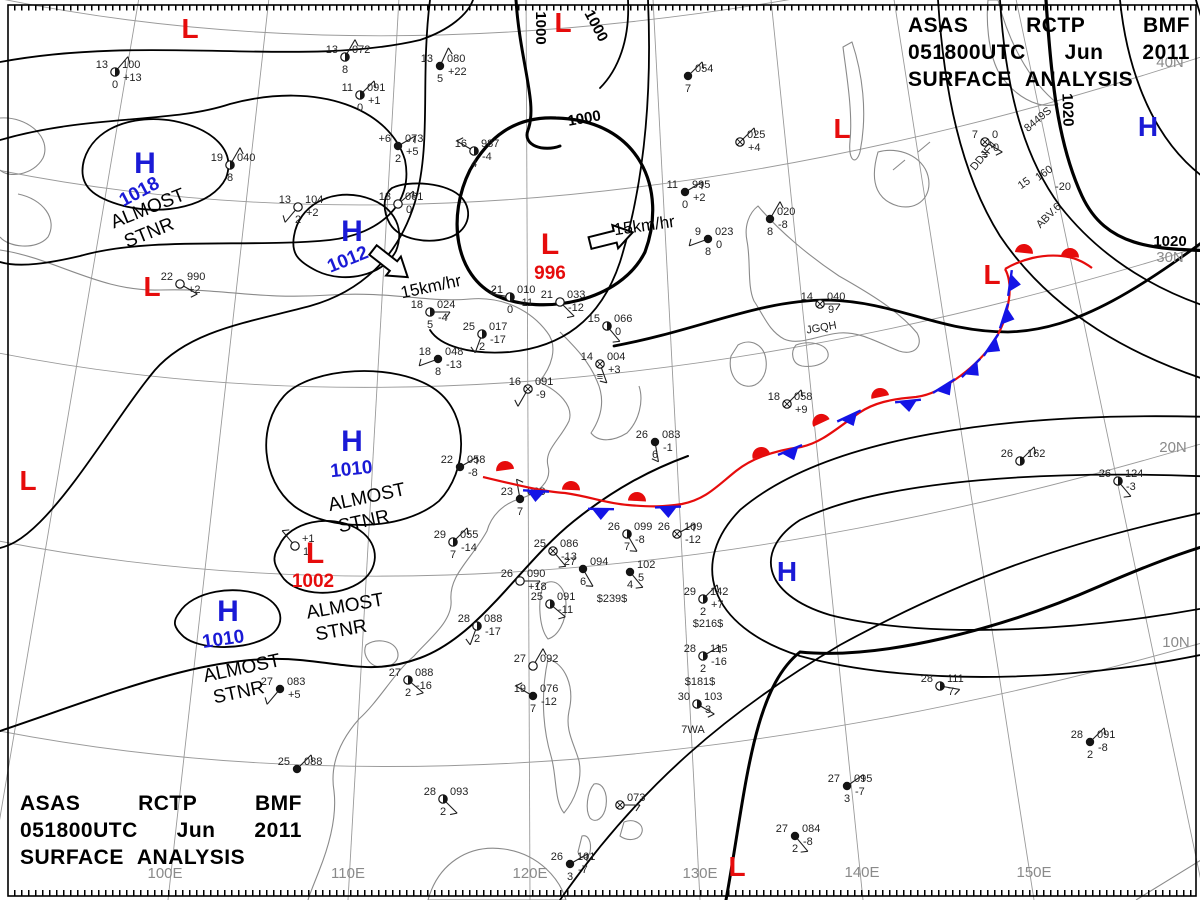 The width and height of the screenshot is (1200, 900). I want to click on station-plot: 26 162, so click(1023, 456).